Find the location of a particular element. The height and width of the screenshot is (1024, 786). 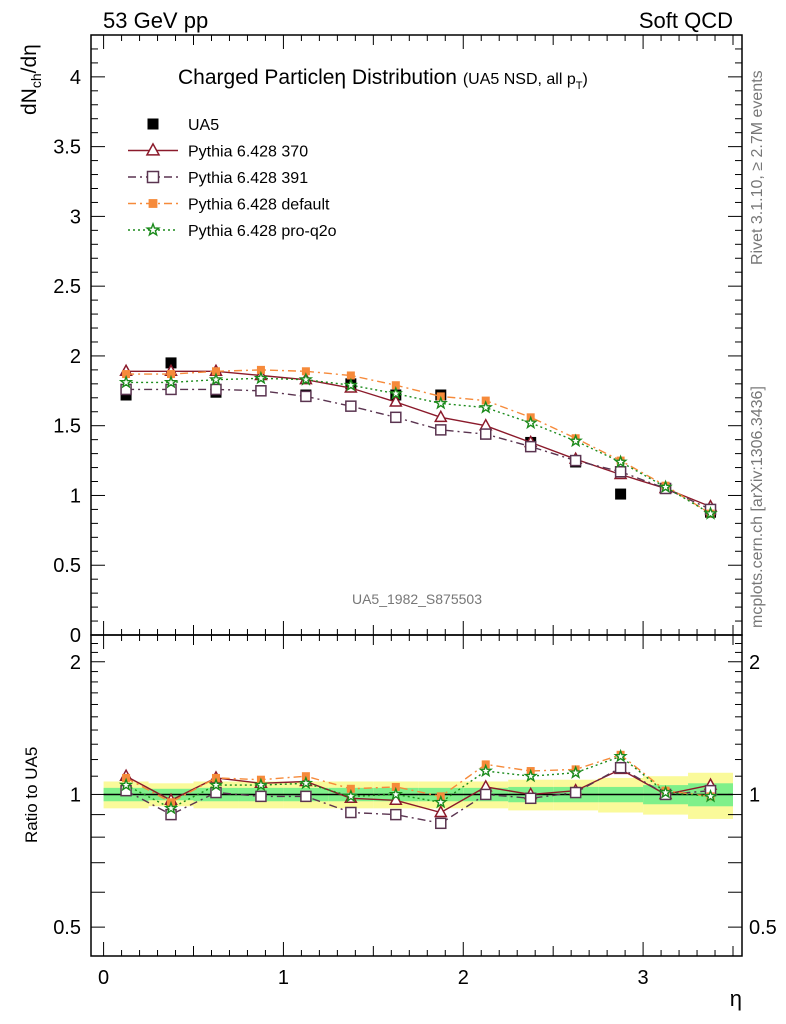

main-y-tick-label: 3.5 is located at coordinates (67, 148).